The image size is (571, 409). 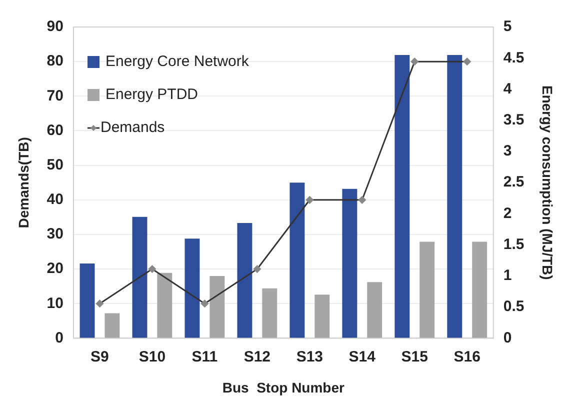 I want to click on y2-tick-label: 2, so click(x=507, y=213).